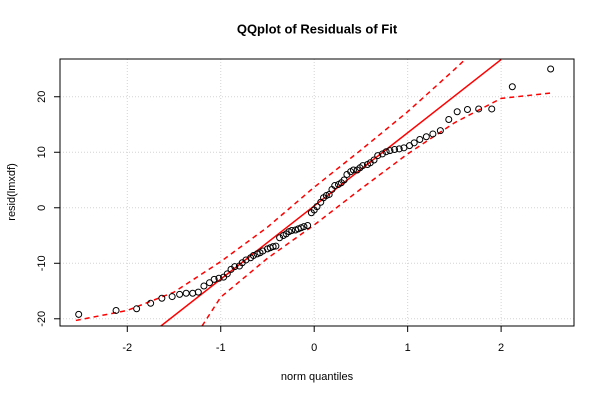 This screenshot has height=400, width=600. What do you see at coordinates (501, 348) in the screenshot?
I see `x-tick-label: 2` at bounding box center [501, 348].